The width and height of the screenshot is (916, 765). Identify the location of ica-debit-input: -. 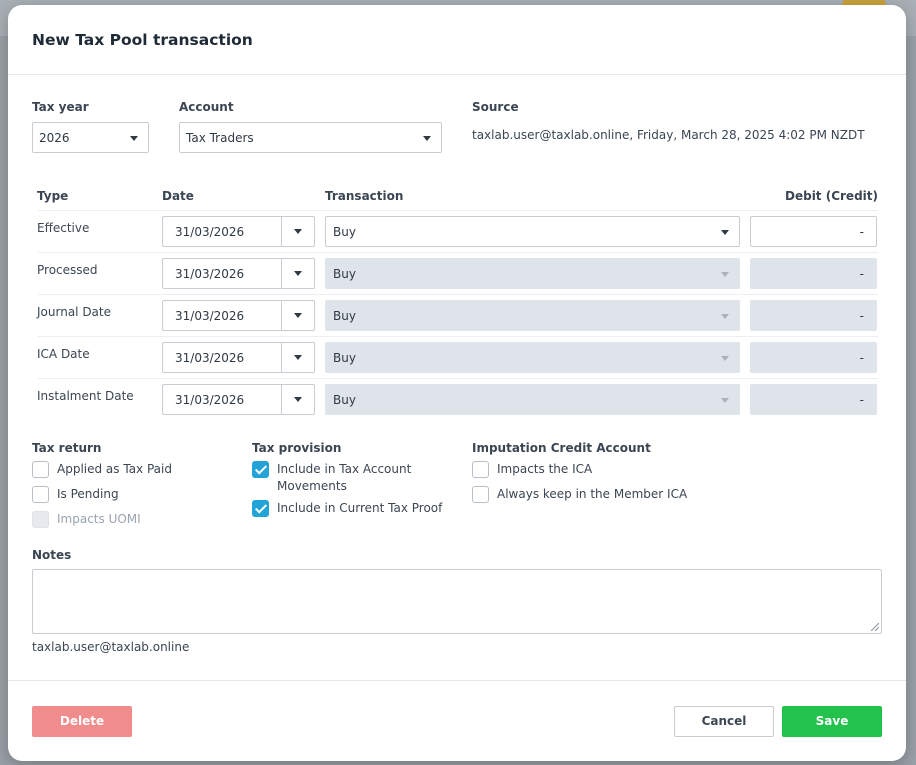
(813, 357).